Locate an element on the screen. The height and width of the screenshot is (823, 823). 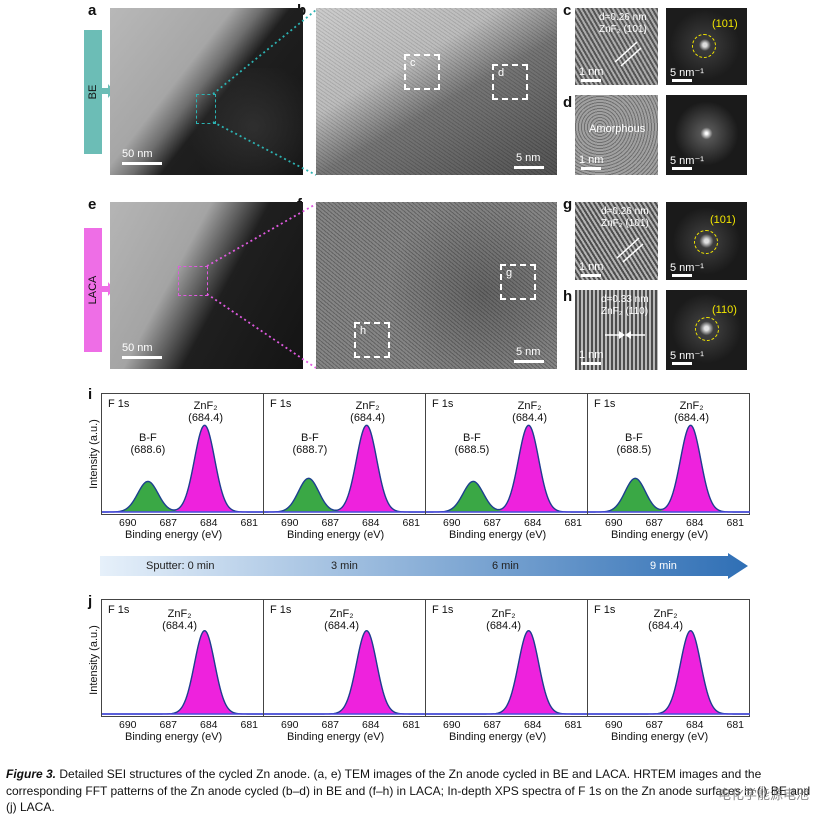
xps-panel: F 1s ZnF₂ (684.4) B-F (688.5) is located at coordinates (668, 454).